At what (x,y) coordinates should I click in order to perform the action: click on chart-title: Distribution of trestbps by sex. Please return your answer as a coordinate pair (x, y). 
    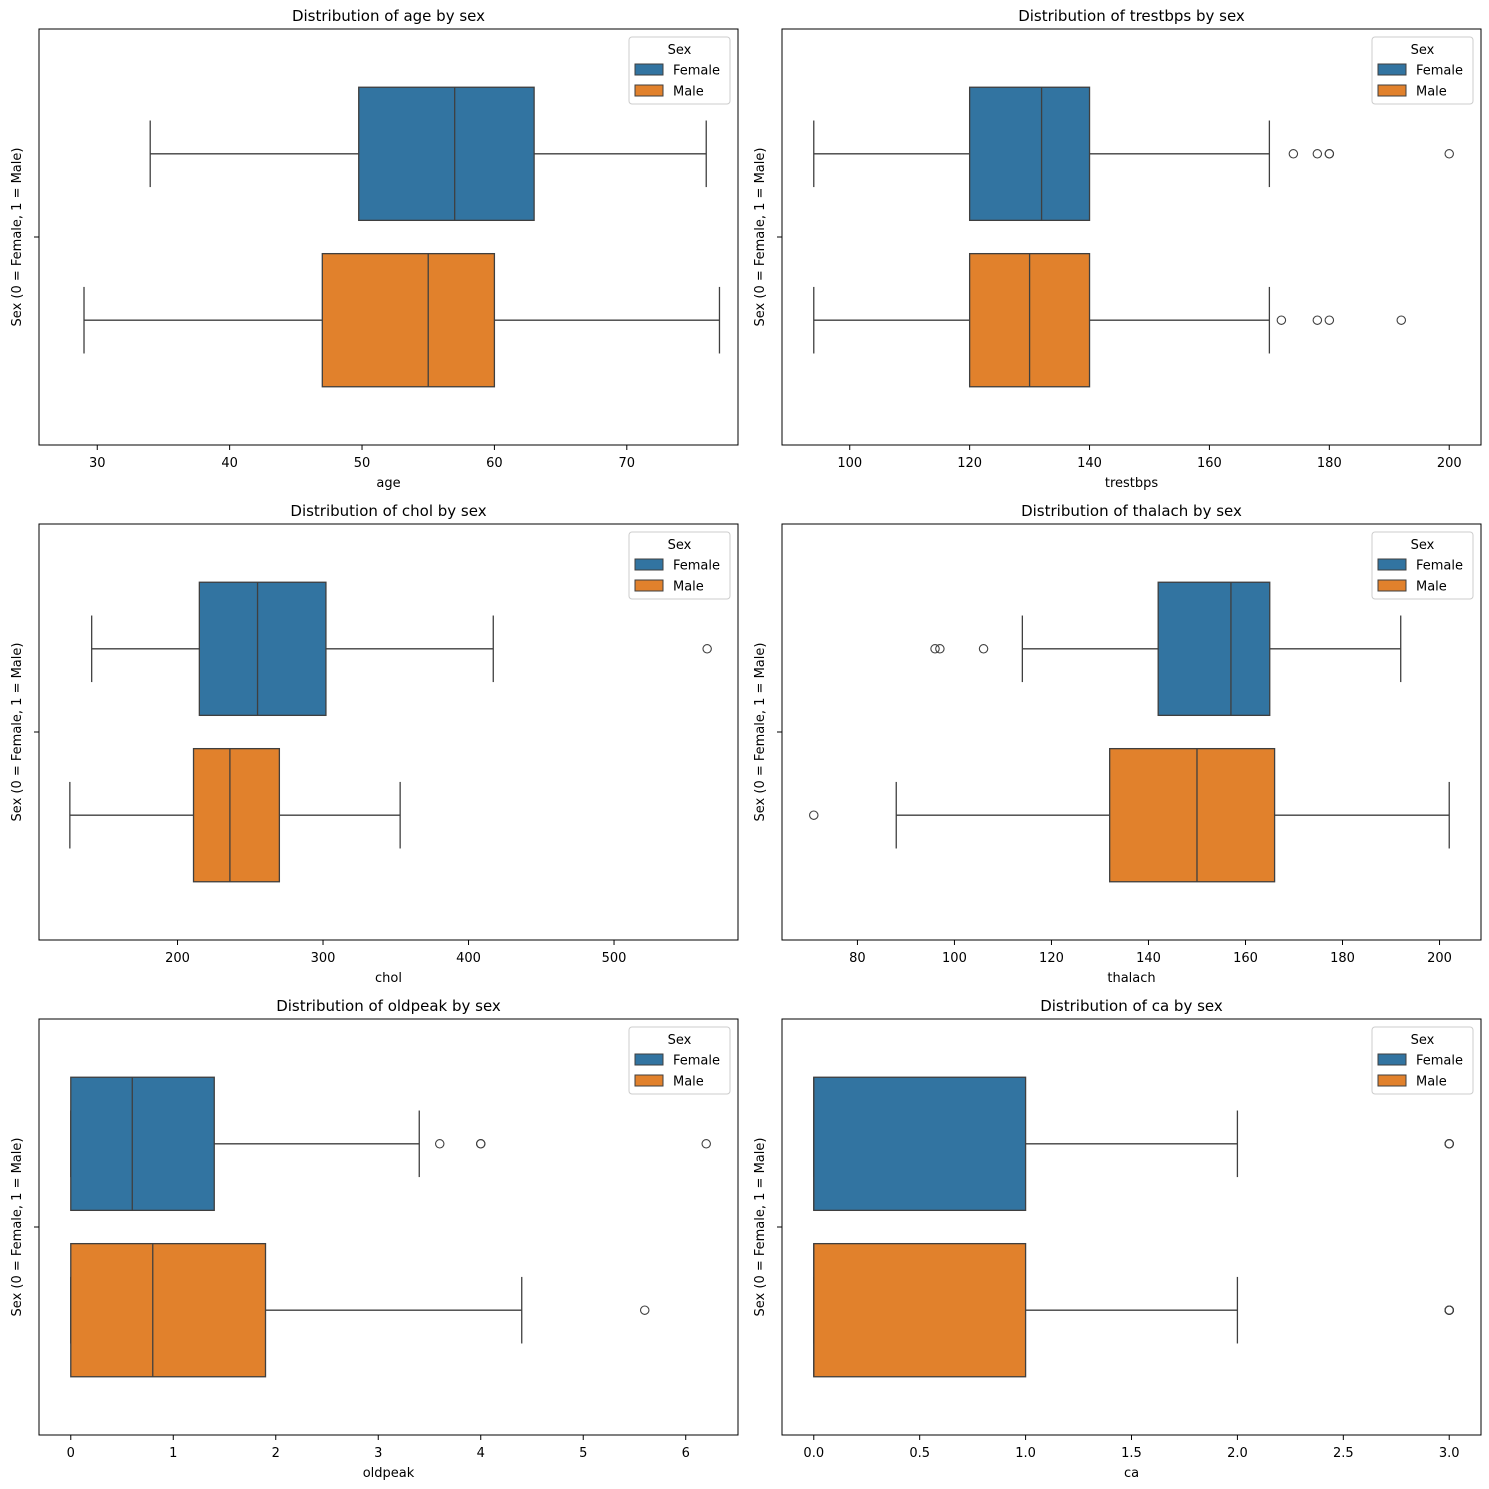
    Looking at the image, I should click on (1131, 16).